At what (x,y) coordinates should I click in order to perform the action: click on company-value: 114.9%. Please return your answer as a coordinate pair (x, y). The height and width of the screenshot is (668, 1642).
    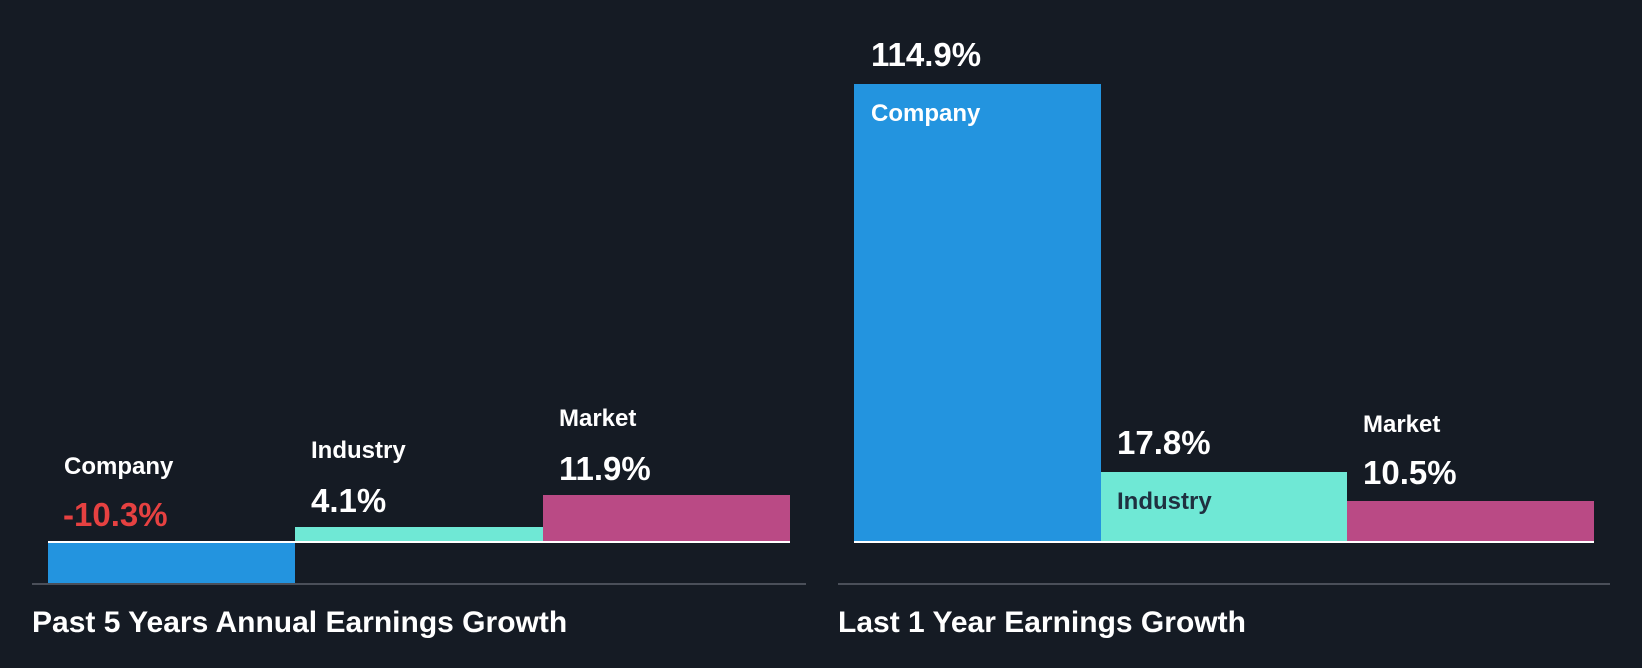
    Looking at the image, I should click on (926, 54).